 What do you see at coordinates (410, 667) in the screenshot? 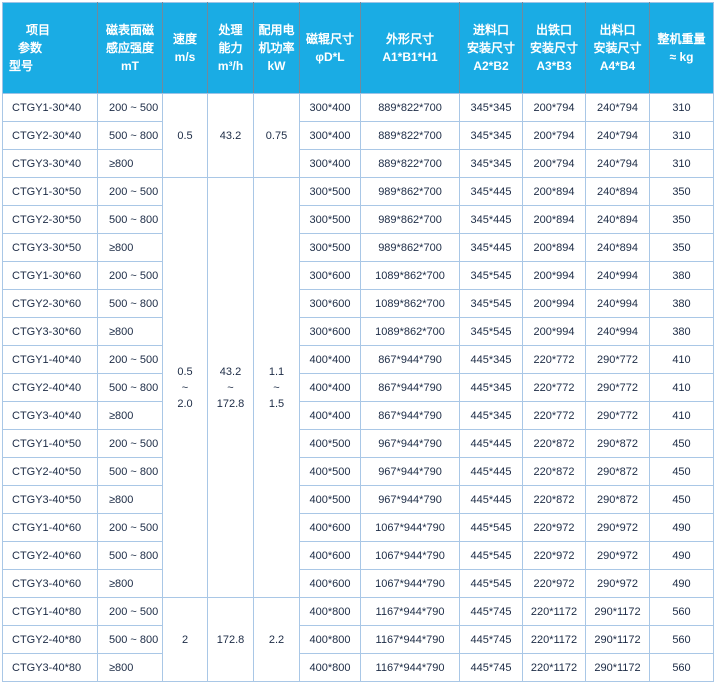
I see `overall-cell: 1167*944*790` at bounding box center [410, 667].